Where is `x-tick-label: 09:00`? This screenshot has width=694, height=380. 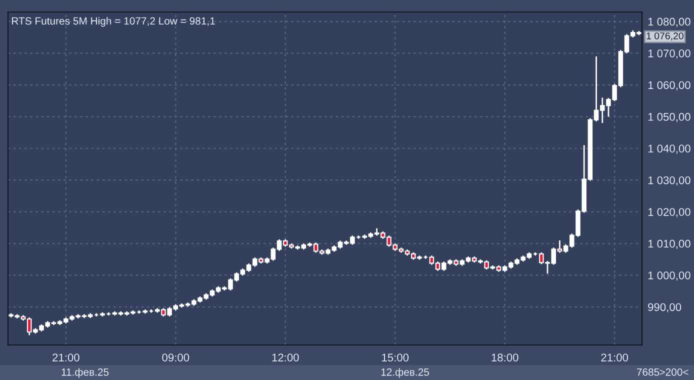
x-tick-label: 09:00 is located at coordinates (176, 358).